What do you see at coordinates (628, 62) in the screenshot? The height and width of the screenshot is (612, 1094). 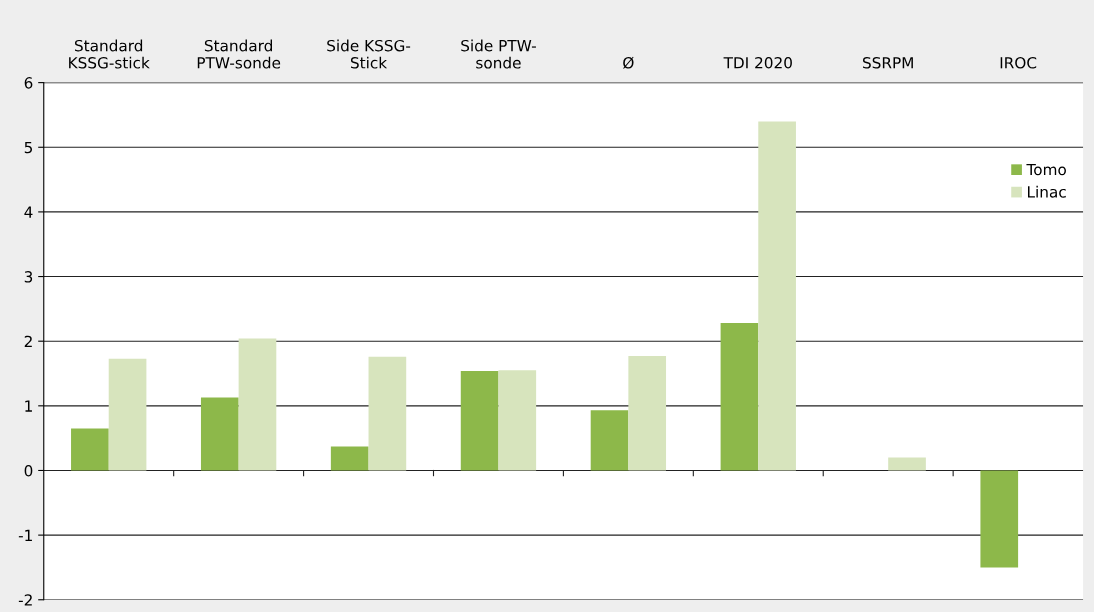 I see `x-tick-label: Ø` at bounding box center [628, 62].